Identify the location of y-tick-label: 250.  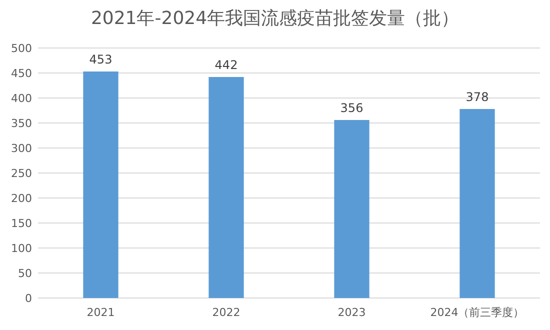
(21, 173).